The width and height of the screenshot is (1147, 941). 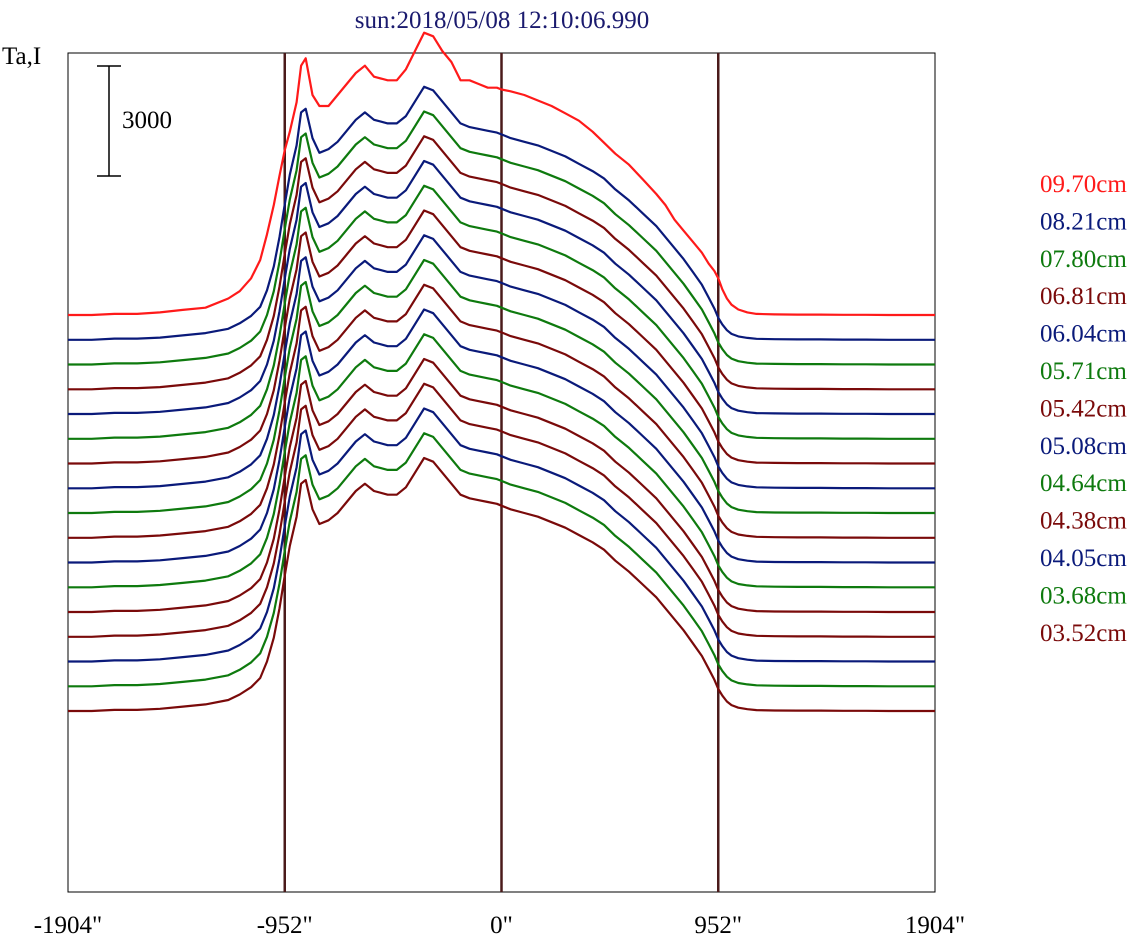 What do you see at coordinates (1083, 221) in the screenshot?
I see `legend-entry: 08.21cm` at bounding box center [1083, 221].